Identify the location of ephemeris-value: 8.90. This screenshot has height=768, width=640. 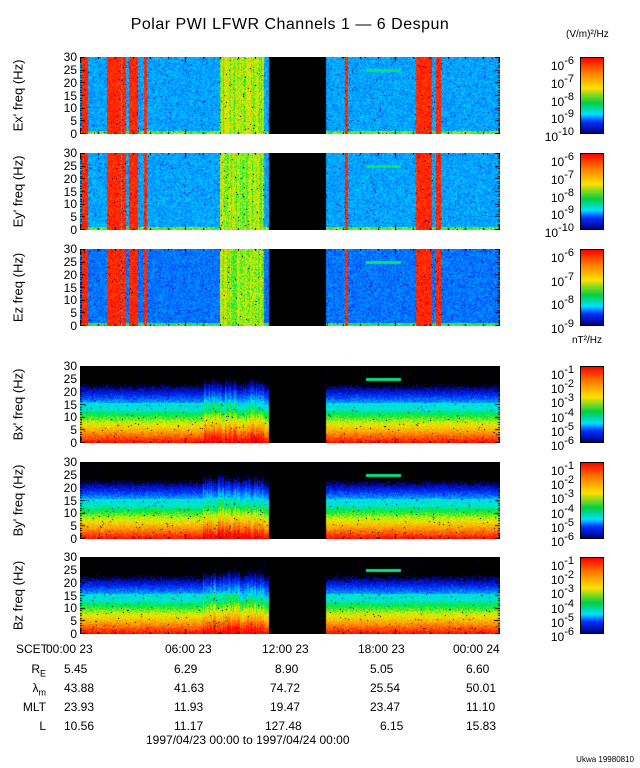
(287, 669).